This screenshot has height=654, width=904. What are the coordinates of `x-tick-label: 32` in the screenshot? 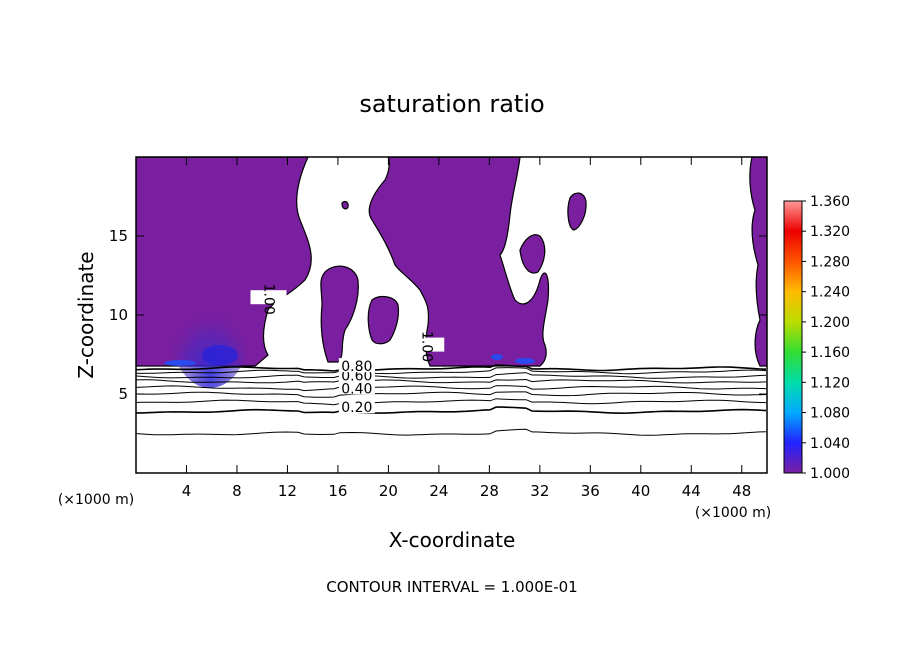 It's located at (539, 491).